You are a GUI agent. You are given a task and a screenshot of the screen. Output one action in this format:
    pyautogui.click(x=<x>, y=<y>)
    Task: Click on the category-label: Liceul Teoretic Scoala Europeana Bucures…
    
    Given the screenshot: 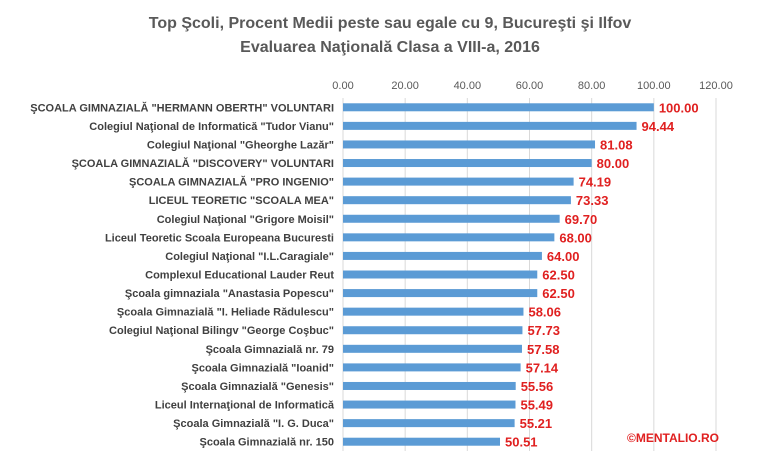 What is the action you would take?
    pyautogui.click(x=219, y=238)
    